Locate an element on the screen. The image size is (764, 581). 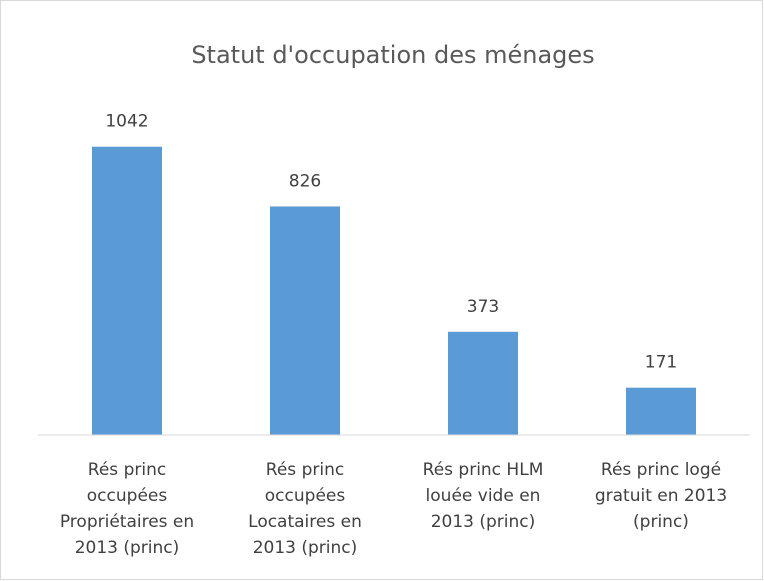
x-tick-label: Rés princ logé gratuit en 2013 (princ) is located at coordinates (661, 496).